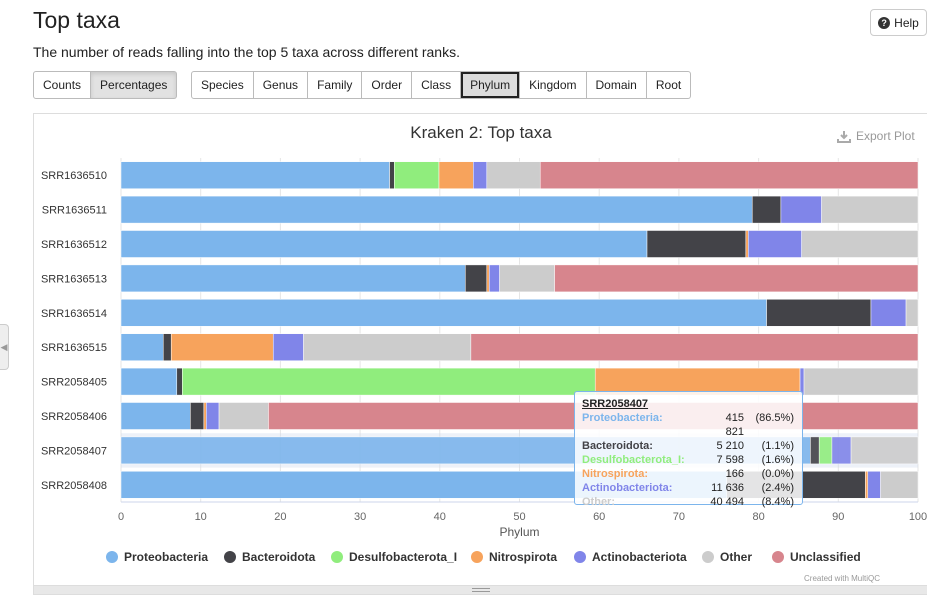 Image resolution: width=927 pixels, height=603 pixels. What do you see at coordinates (213, 416) in the screenshot?
I see `bar-actinobacteriota-srr2058406` at bounding box center [213, 416].